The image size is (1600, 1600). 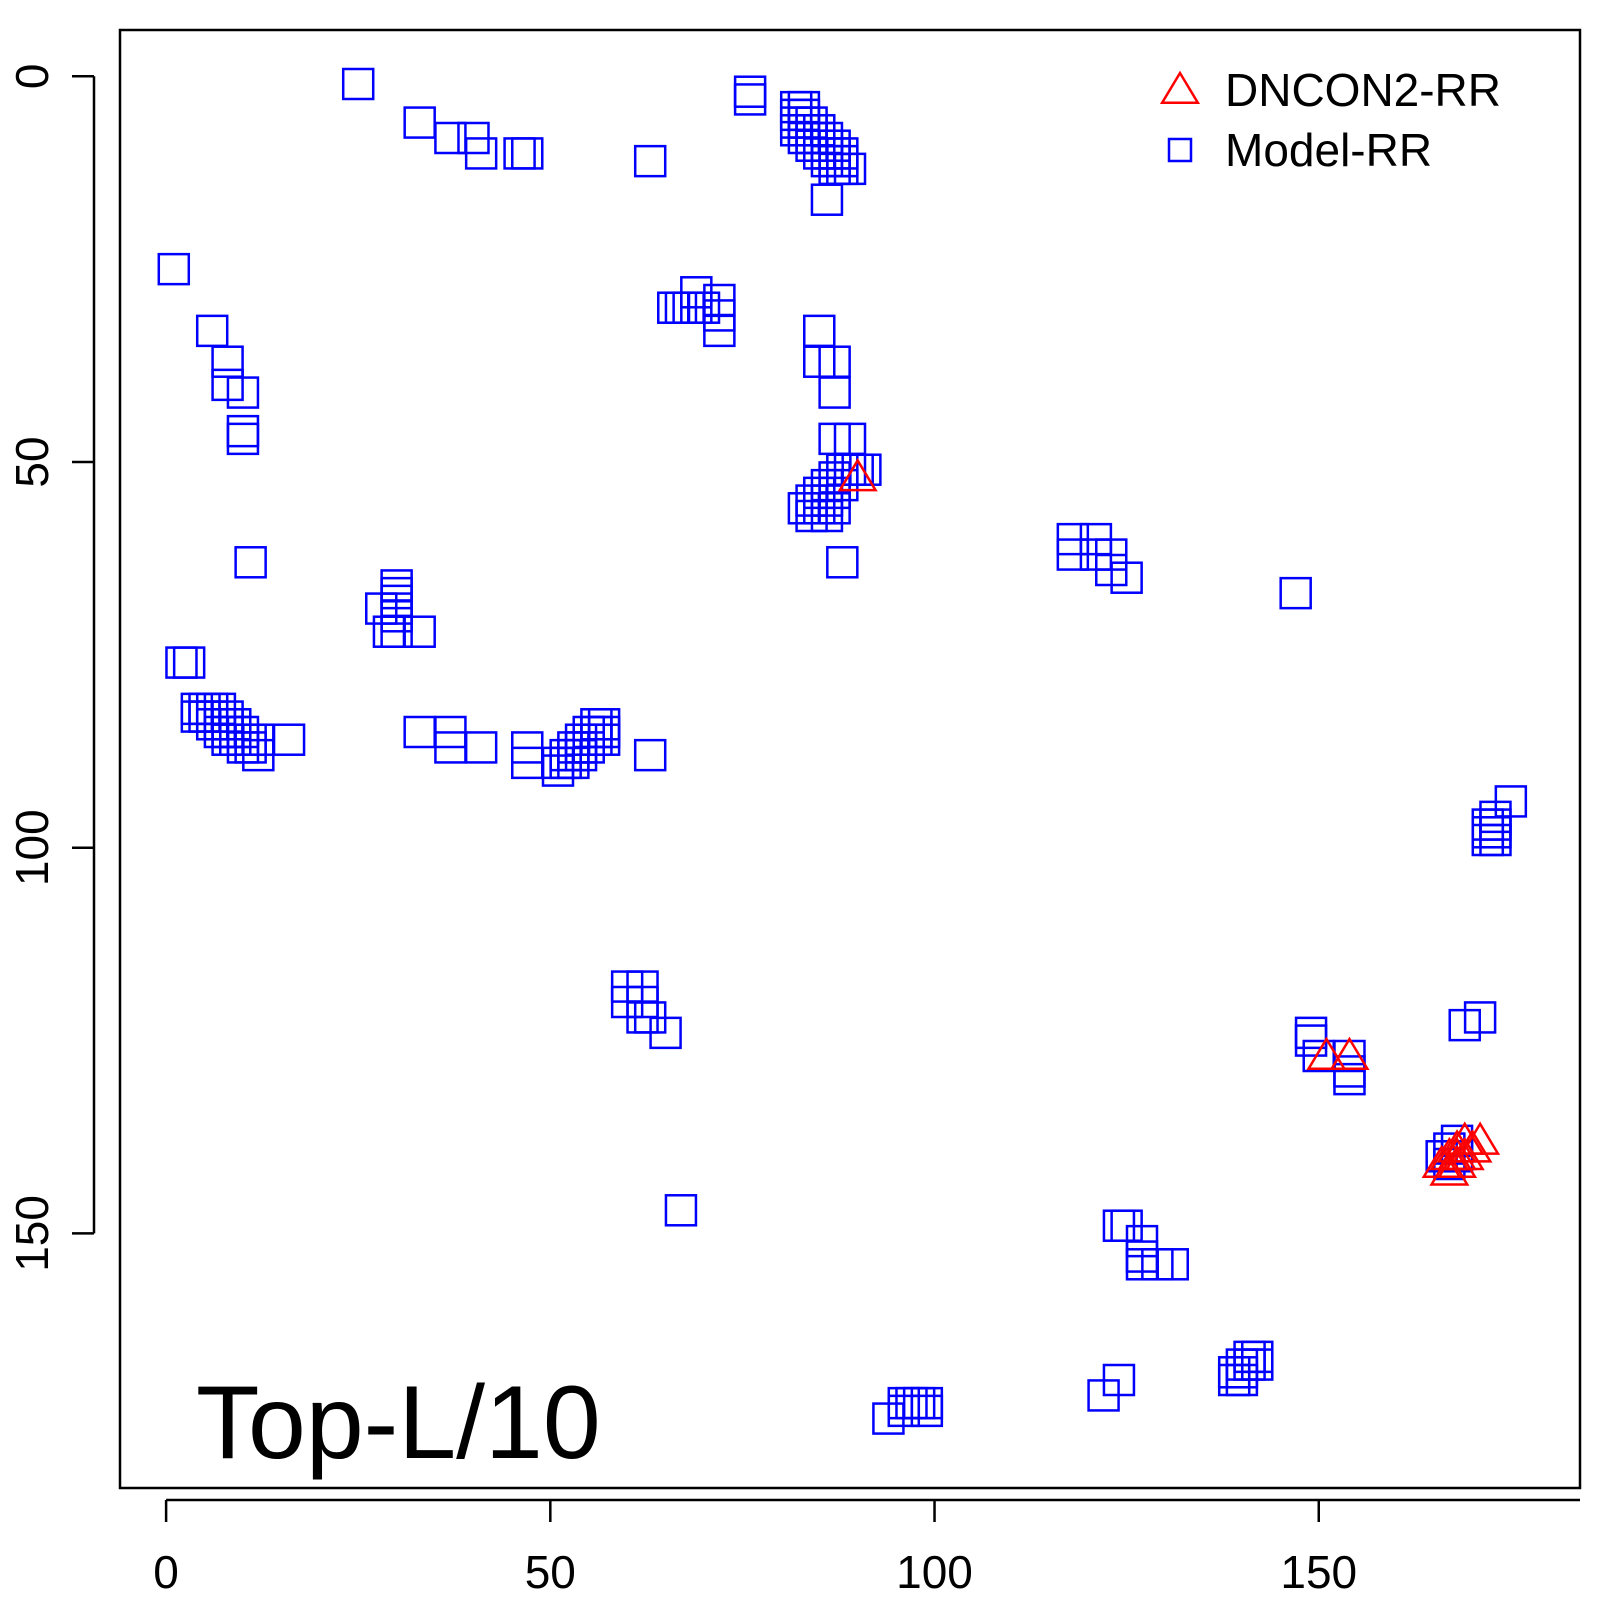 I want to click on x-tick-label: 0, so click(x=166, y=1572).